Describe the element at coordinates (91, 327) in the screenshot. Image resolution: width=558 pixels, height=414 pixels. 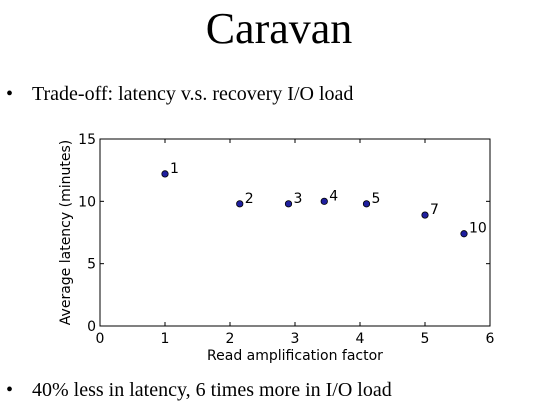
I see `y-tick-label: 0` at that location.